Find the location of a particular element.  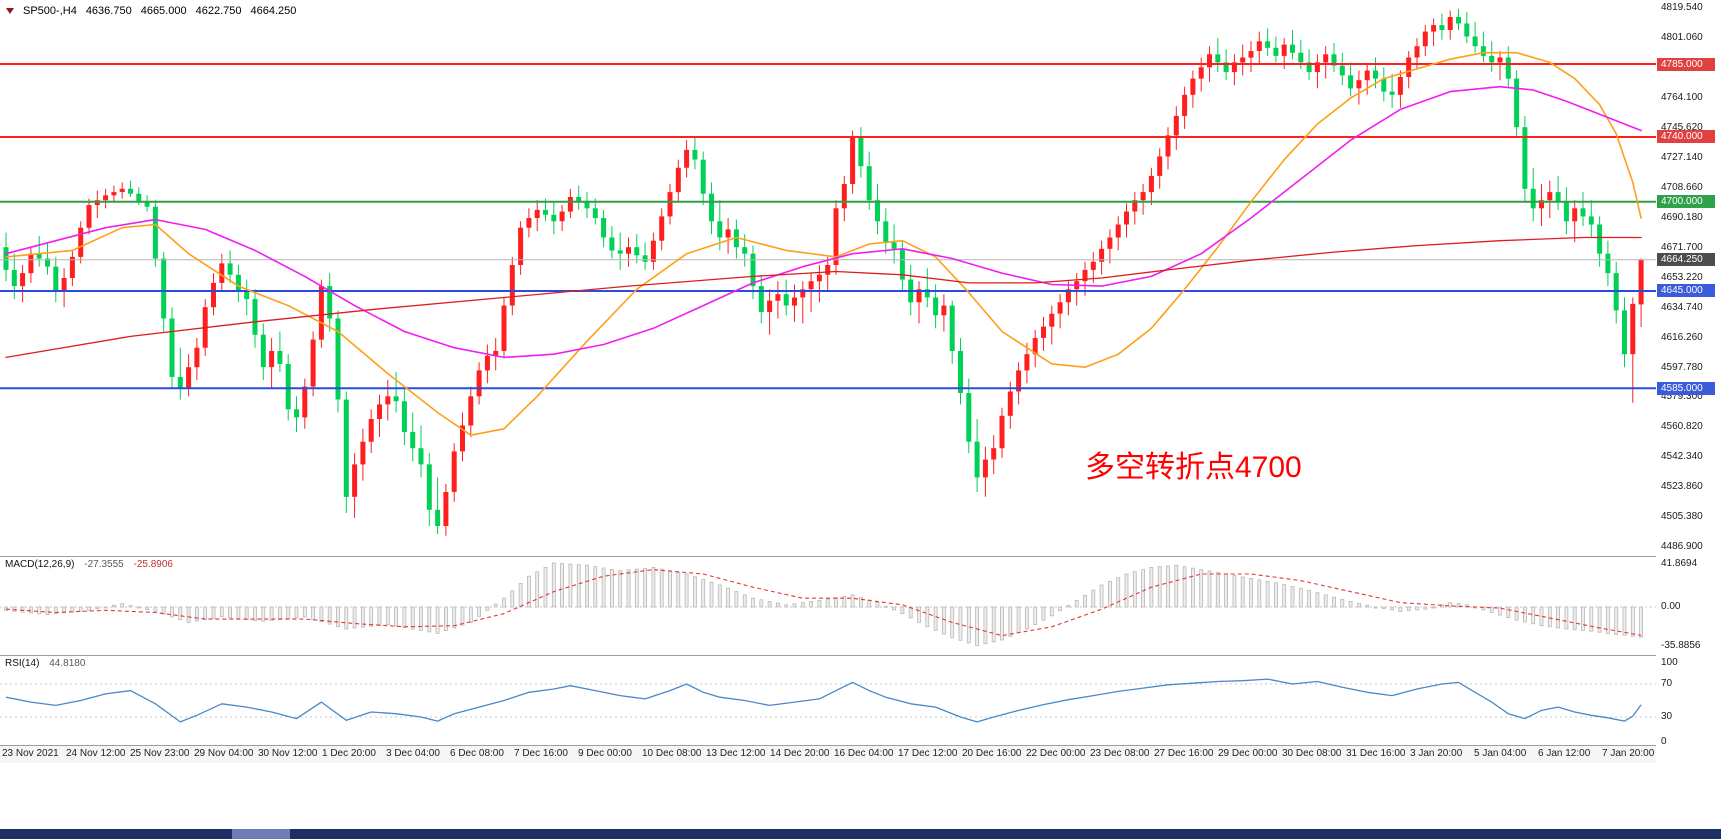

rsi-panel-separator is located at coordinates (860, 655).